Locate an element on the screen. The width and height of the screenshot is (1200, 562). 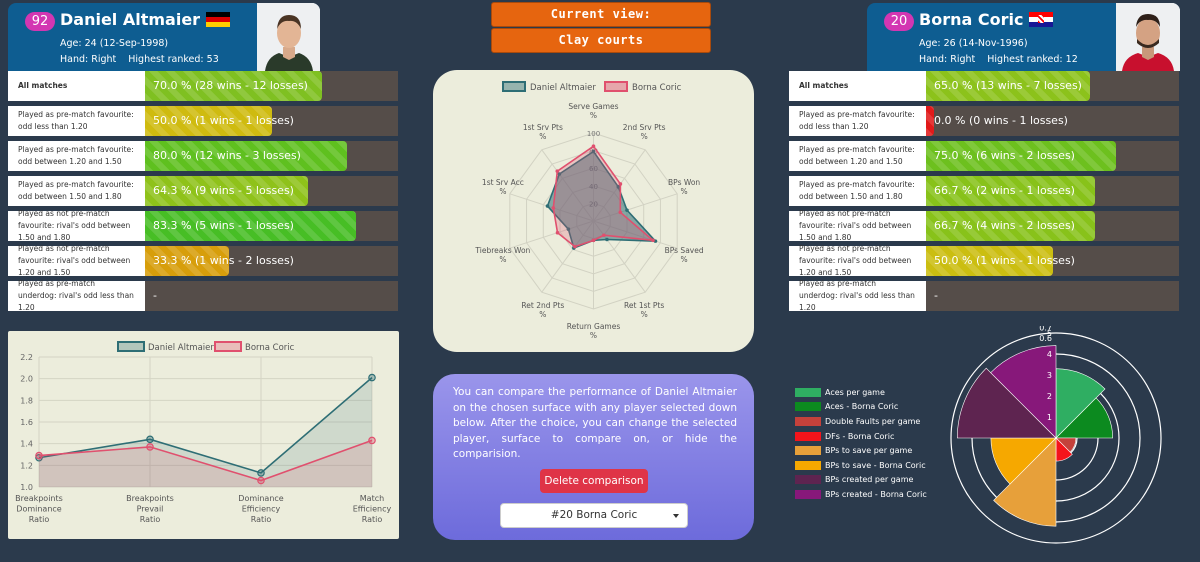
radar-axis-label: 2nd Srv Pts% is located at coordinates (644, 132).